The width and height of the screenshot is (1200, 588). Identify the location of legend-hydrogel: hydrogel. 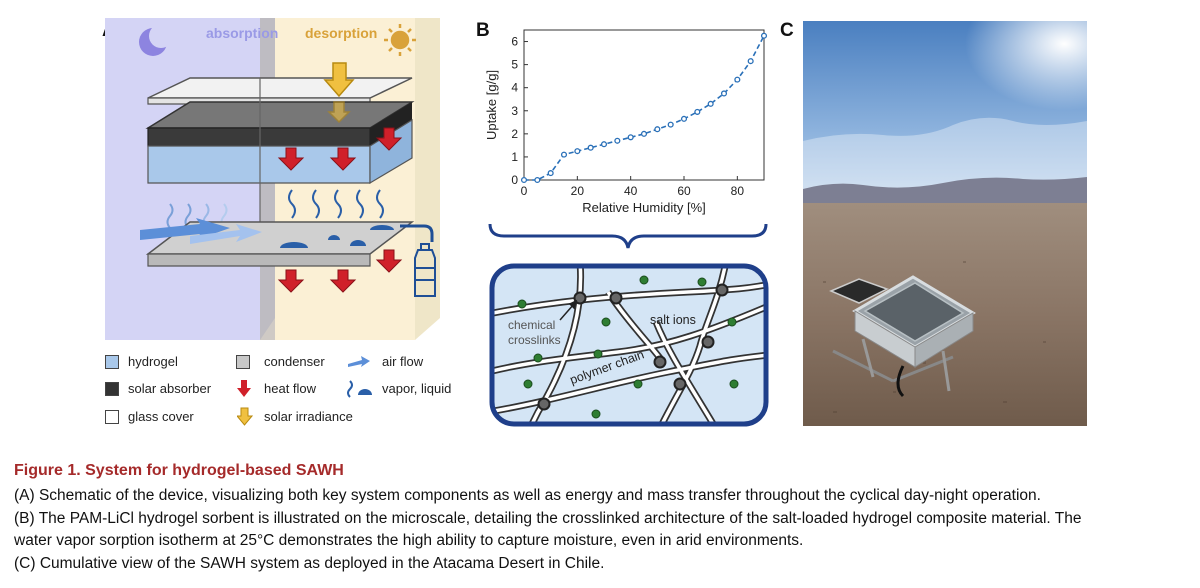
(153, 361).